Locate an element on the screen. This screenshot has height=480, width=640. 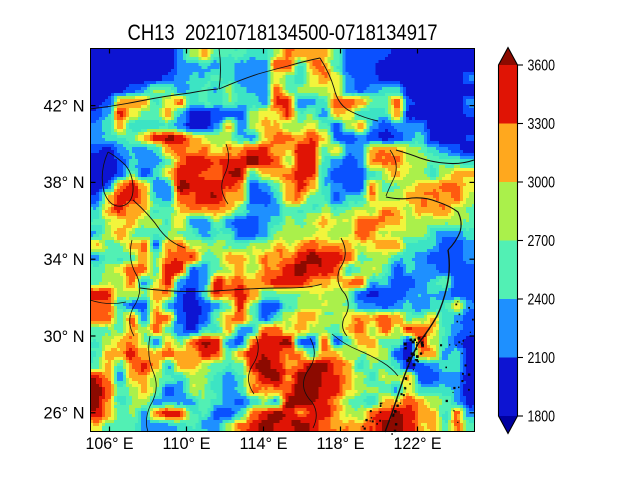
svg-text: 2700 is located at coordinates (542, 241).